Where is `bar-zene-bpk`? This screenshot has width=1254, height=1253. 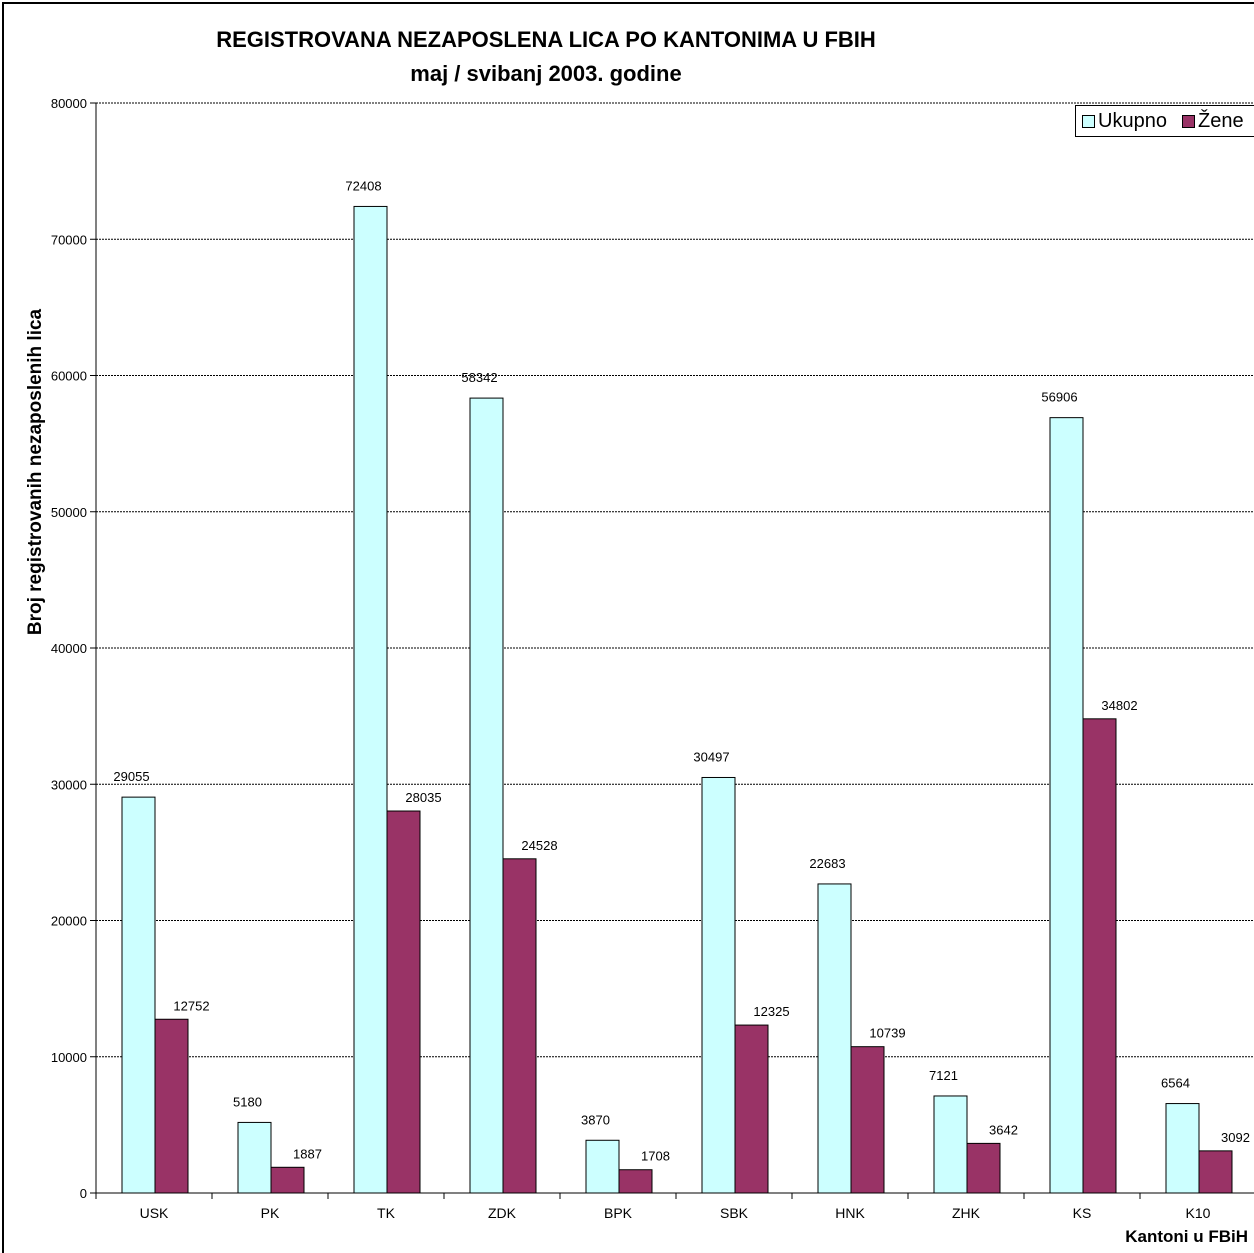
bar-zene-bpk is located at coordinates (635, 1181).